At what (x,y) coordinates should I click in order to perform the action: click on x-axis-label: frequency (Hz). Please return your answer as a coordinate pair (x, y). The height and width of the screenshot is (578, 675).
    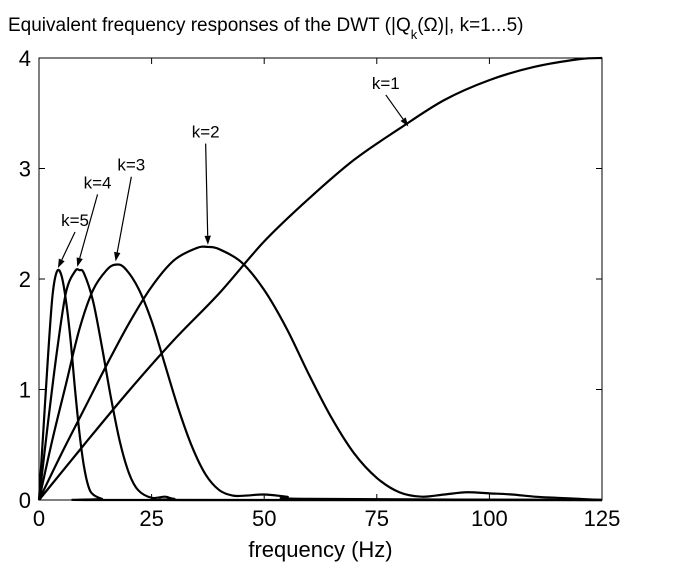
    Looking at the image, I should click on (320, 549).